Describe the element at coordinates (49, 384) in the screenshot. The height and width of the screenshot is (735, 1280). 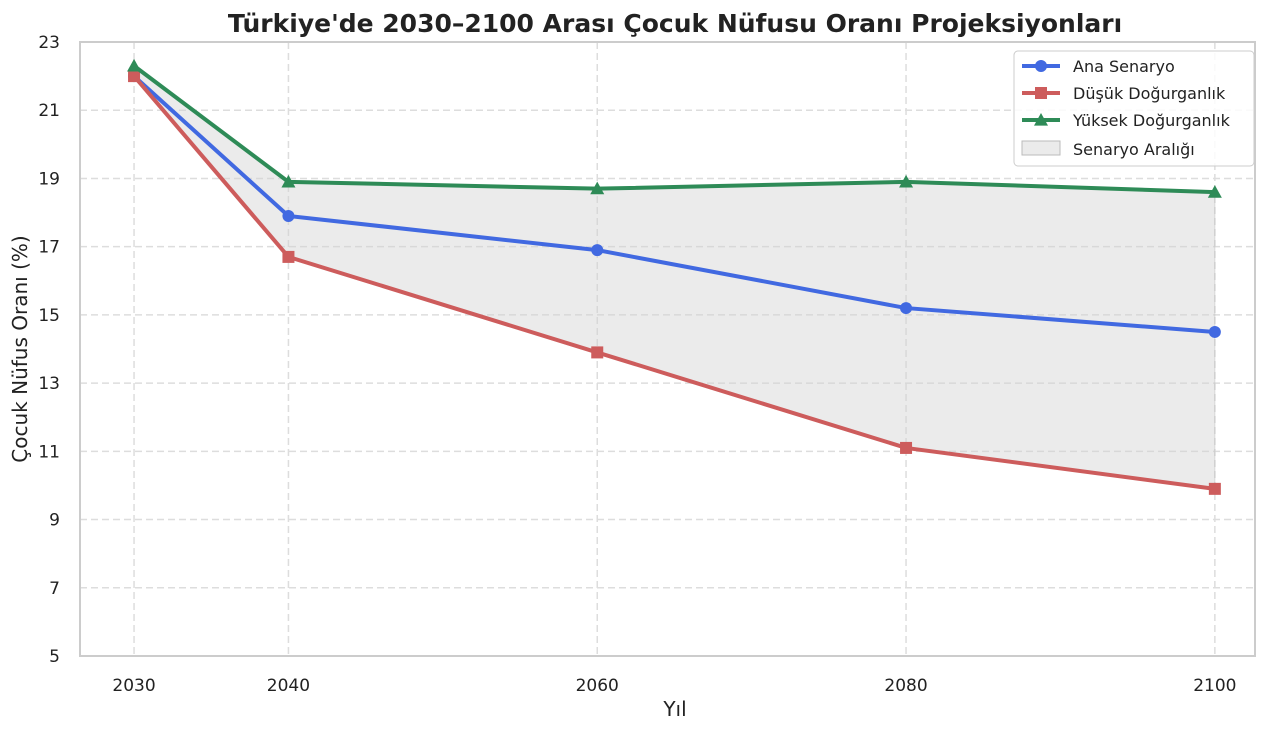
I see `y-tick-label: 13` at that location.